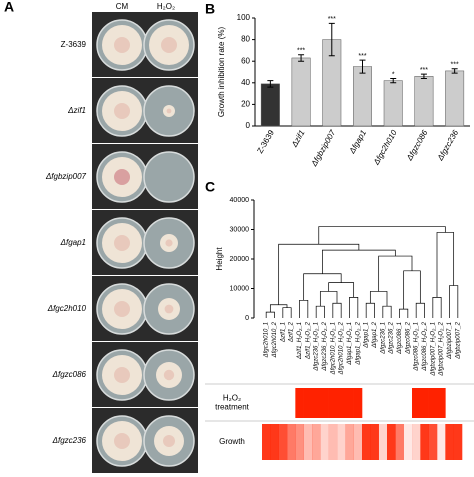 Image resolution: width=474 pixels, height=477 pixels. I want to click on leaf-label: Δfgbzip007_1, so click(450, 341).